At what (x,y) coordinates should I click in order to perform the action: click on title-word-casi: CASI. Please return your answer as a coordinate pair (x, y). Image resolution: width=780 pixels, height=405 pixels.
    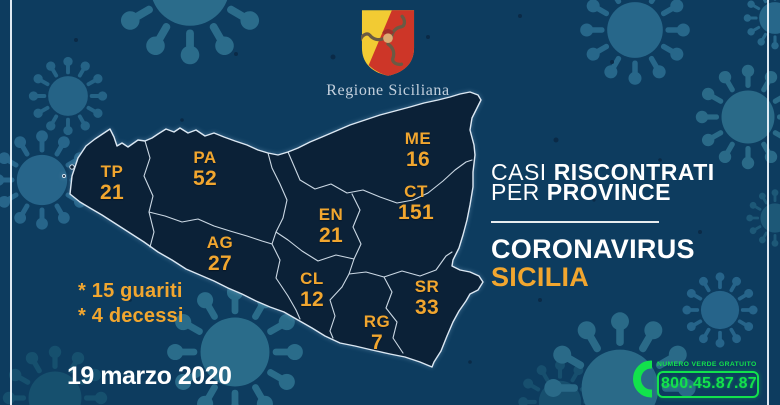
    Looking at the image, I should click on (519, 172).